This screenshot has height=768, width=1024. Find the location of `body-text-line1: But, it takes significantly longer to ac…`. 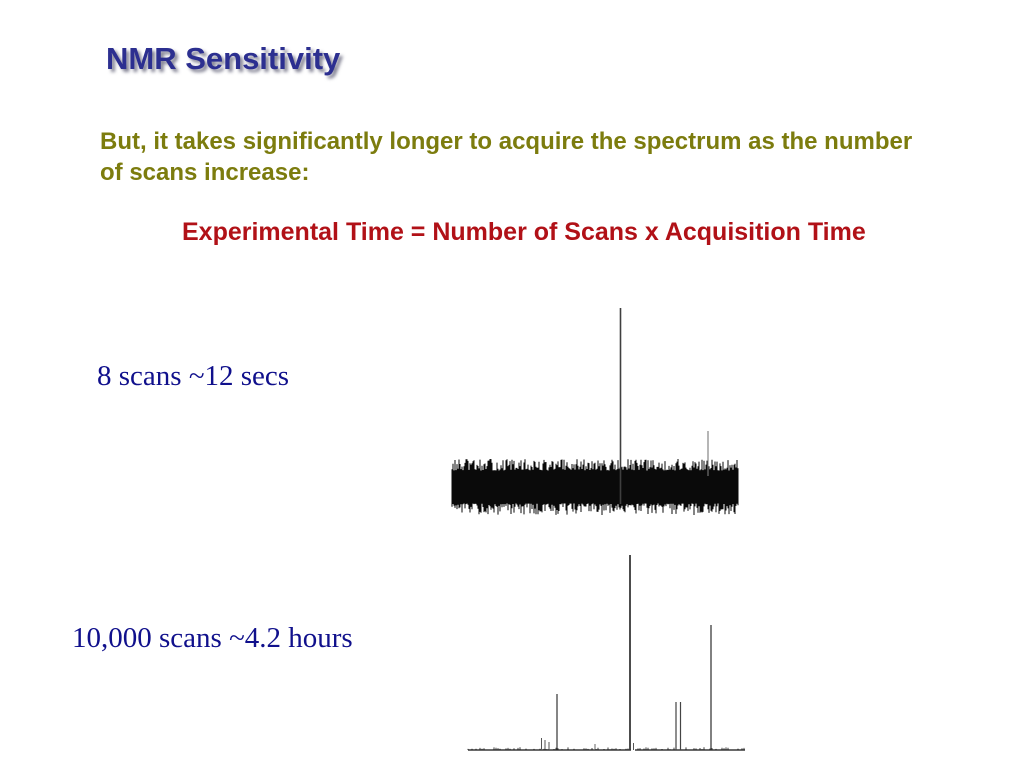

body-text-line1: But, it takes significantly longer to ac… is located at coordinates (506, 141).